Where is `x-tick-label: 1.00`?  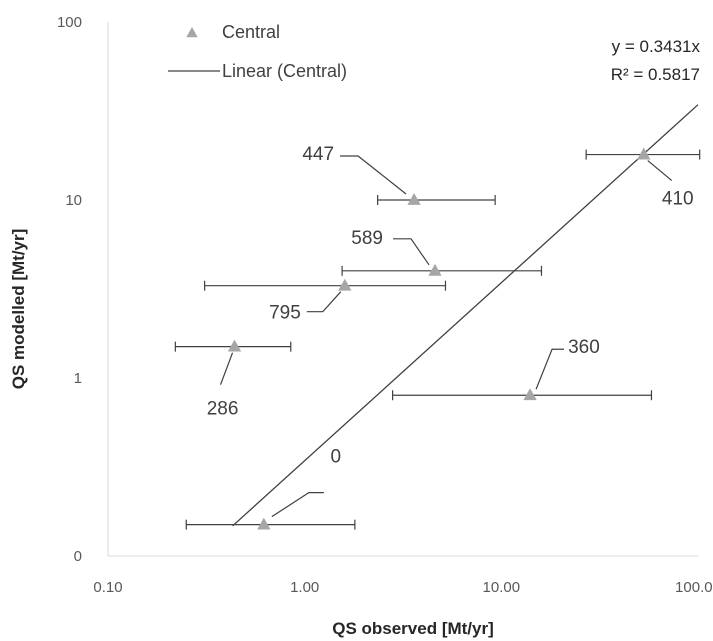 x-tick-label: 1.00 is located at coordinates (304, 587).